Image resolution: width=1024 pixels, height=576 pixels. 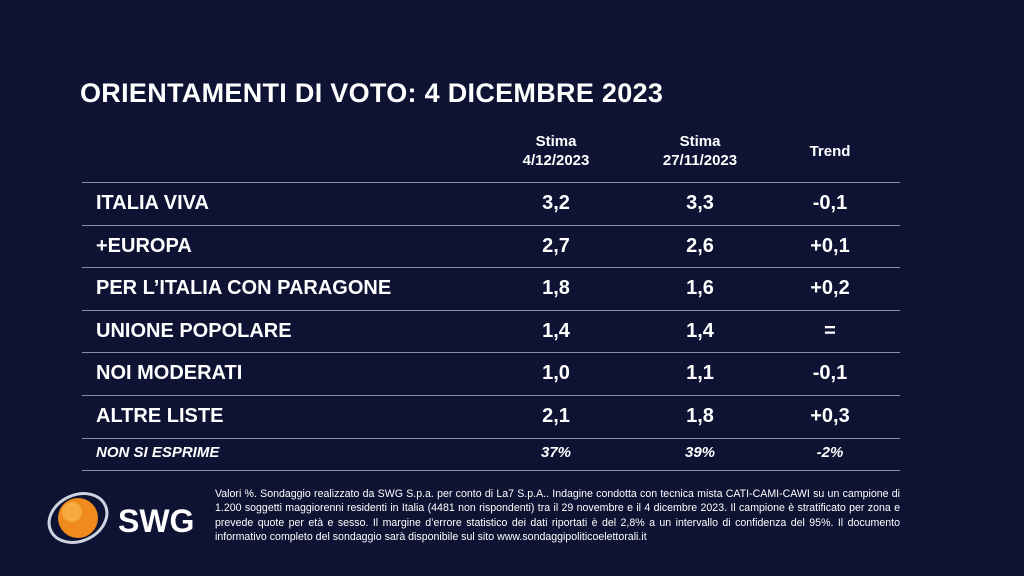 I want to click on footer-label: NON SI ESPRIME, so click(x=158, y=452).